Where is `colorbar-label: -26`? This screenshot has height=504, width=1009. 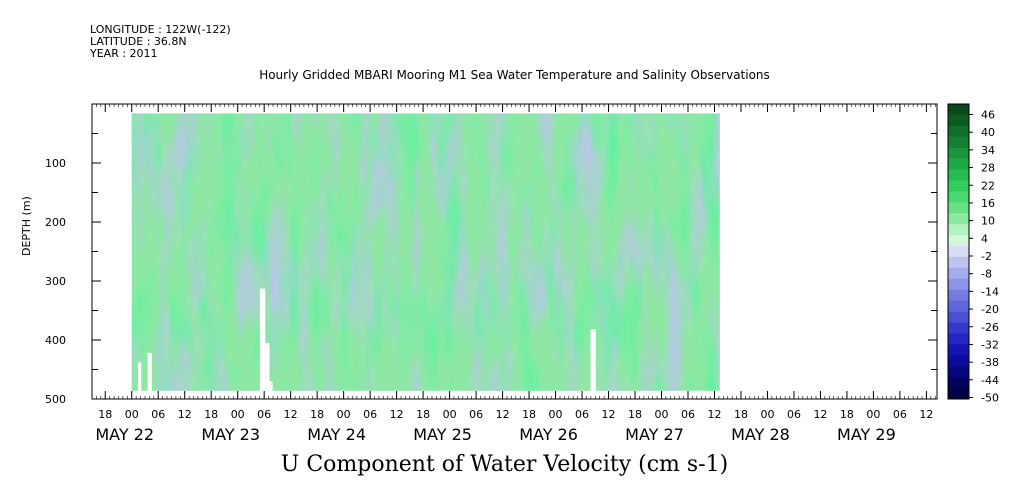
colorbar-label: -26 is located at coordinates (990, 327).